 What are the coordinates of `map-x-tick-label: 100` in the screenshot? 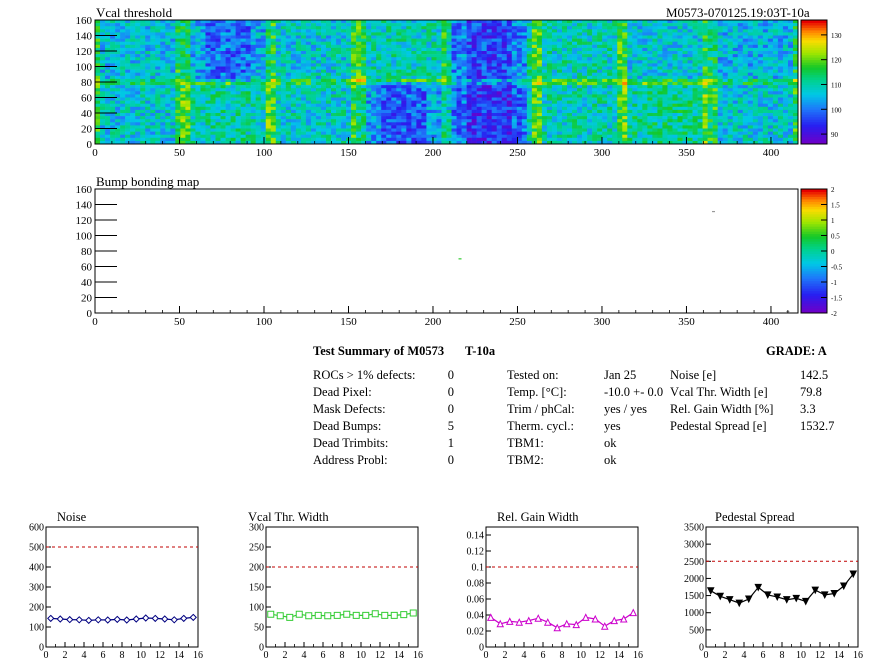 It's located at (264, 322).